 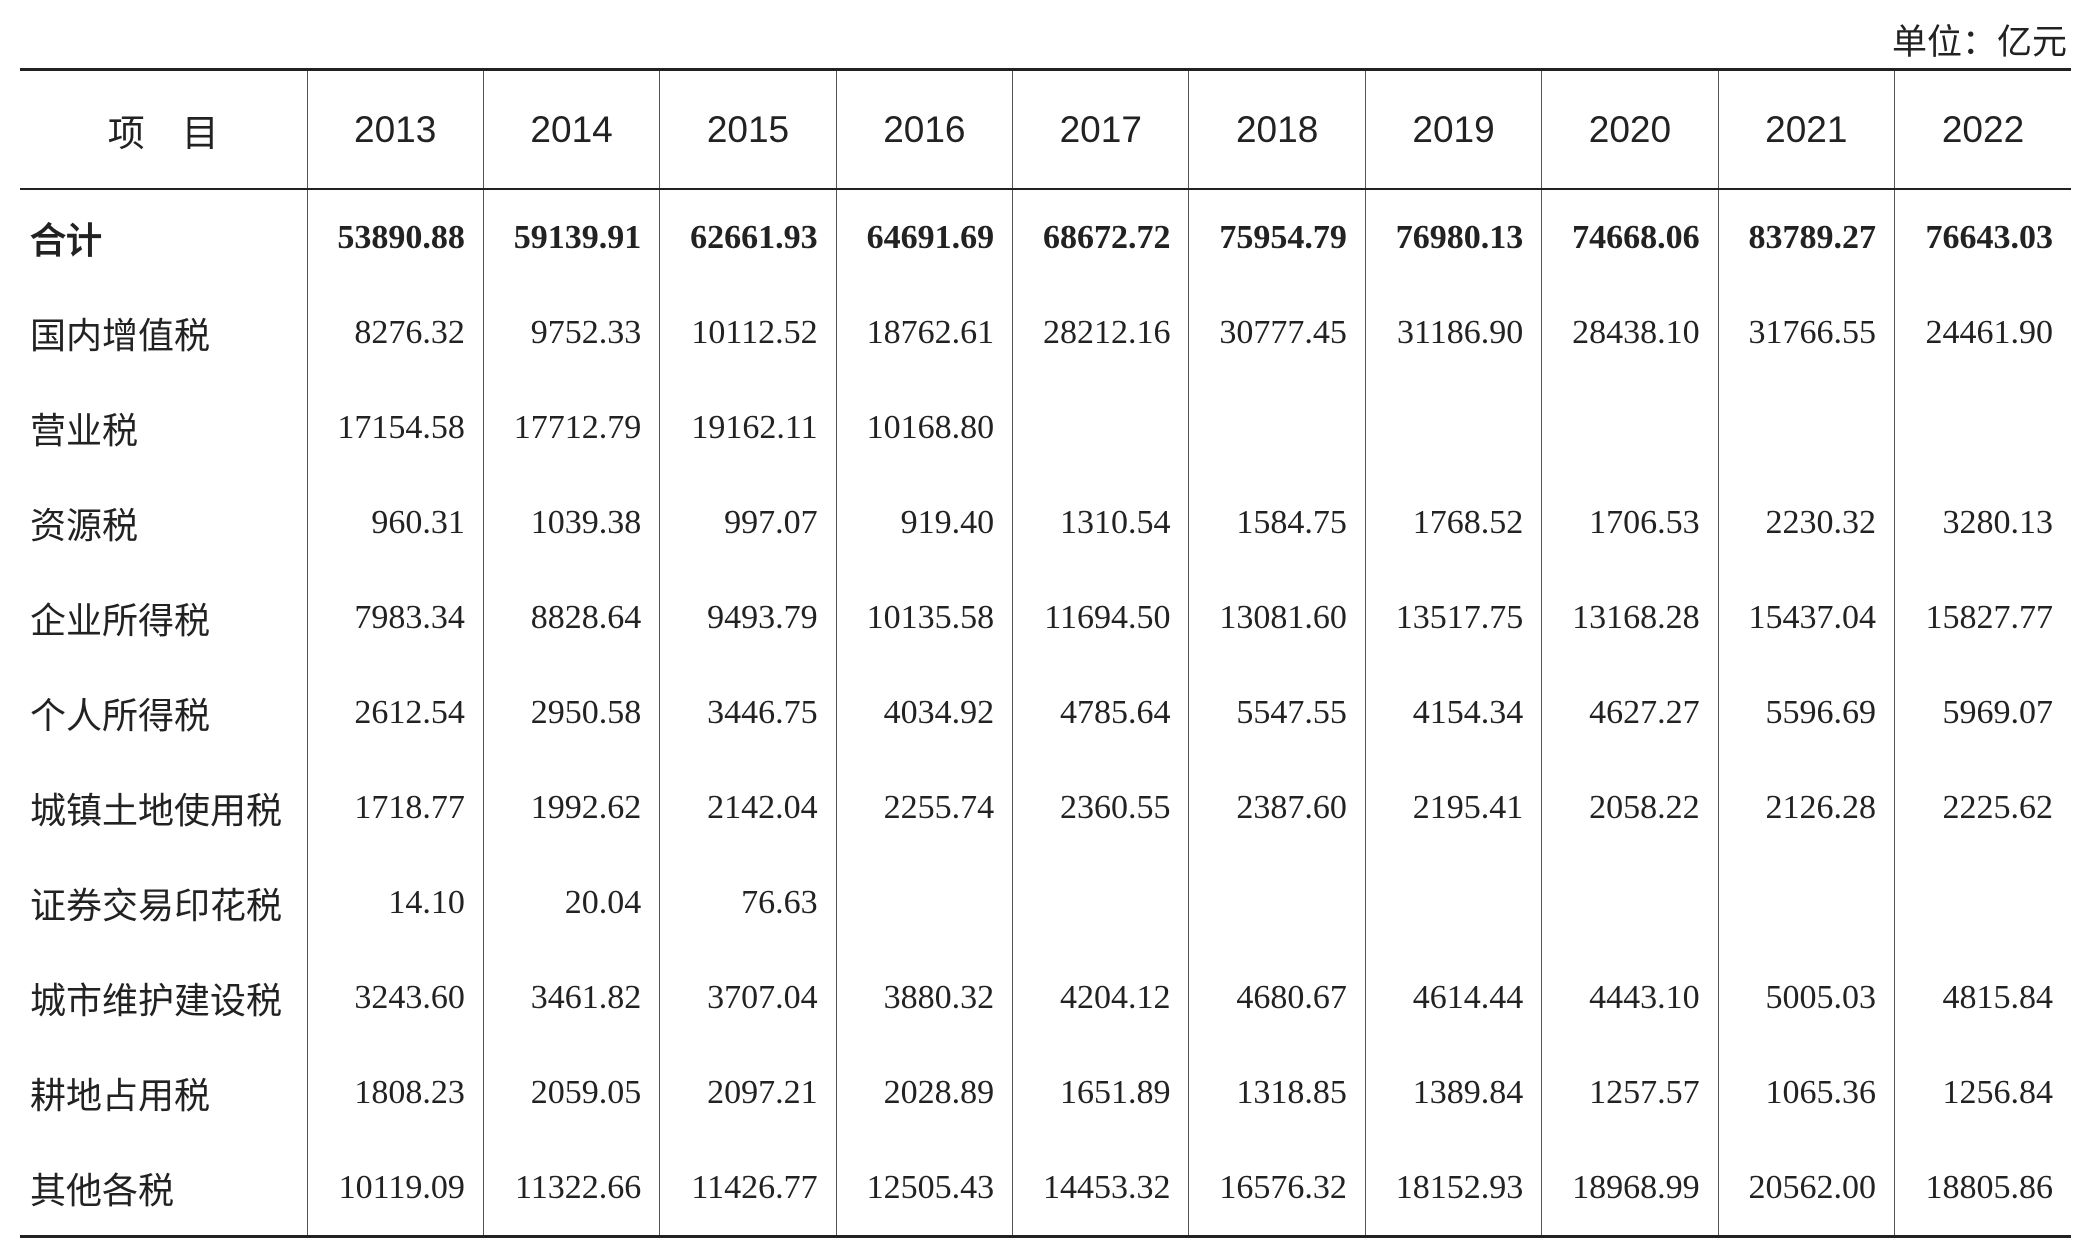 I want to click on cell-value: 2360.55, so click(x=1100, y=807).